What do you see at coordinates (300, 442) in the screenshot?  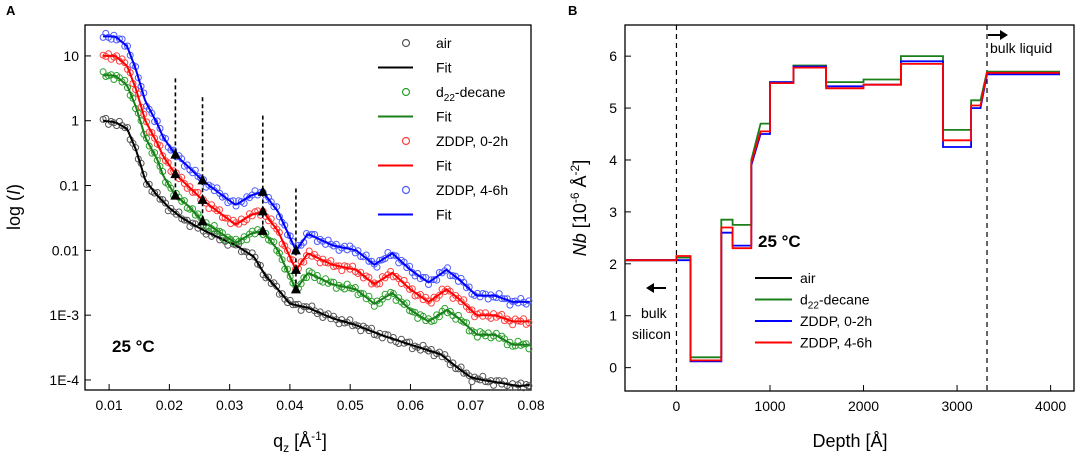 I see `panel-a-x-axis-label: qz [Å-1]` at bounding box center [300, 442].